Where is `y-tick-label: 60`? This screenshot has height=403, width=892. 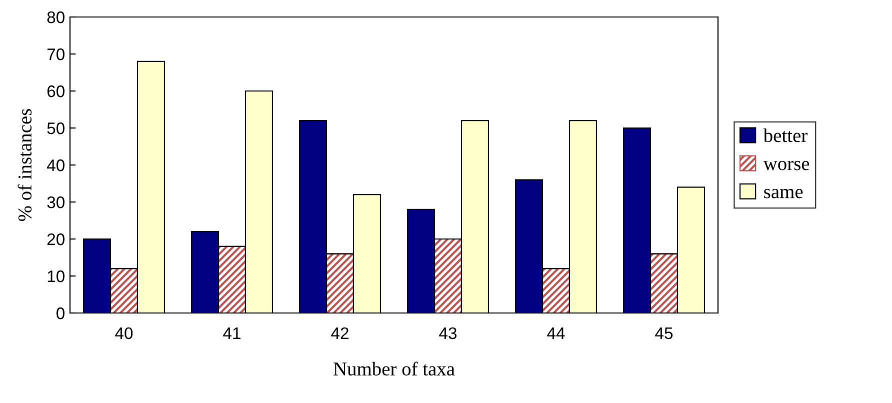
y-tick-label: 60 is located at coordinates (55, 91).